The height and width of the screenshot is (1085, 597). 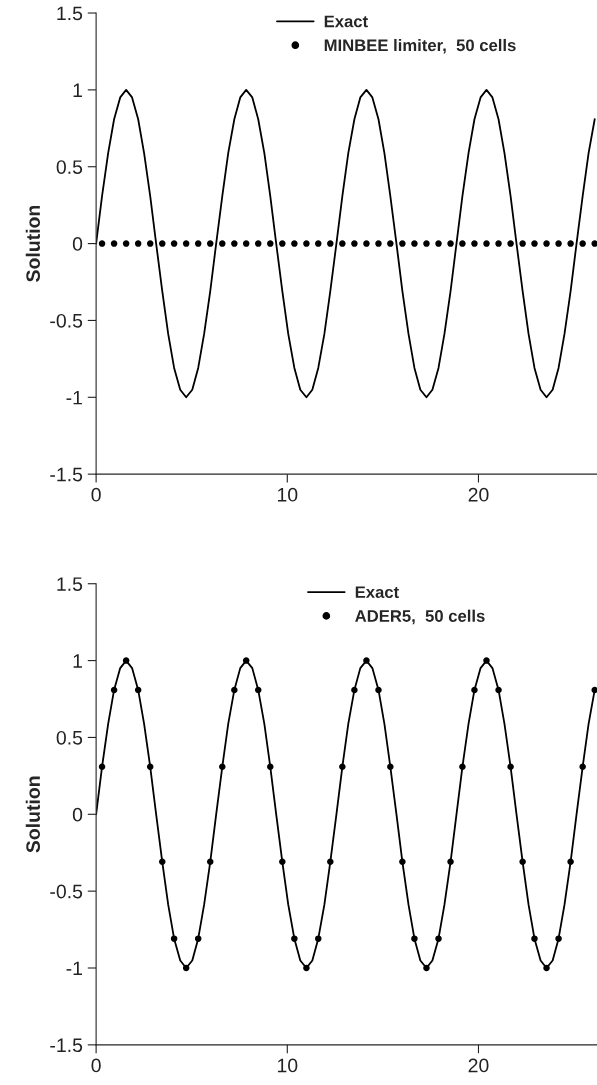 I want to click on legend-label: MINBEE limiter, 50 cells, so click(x=420, y=46).